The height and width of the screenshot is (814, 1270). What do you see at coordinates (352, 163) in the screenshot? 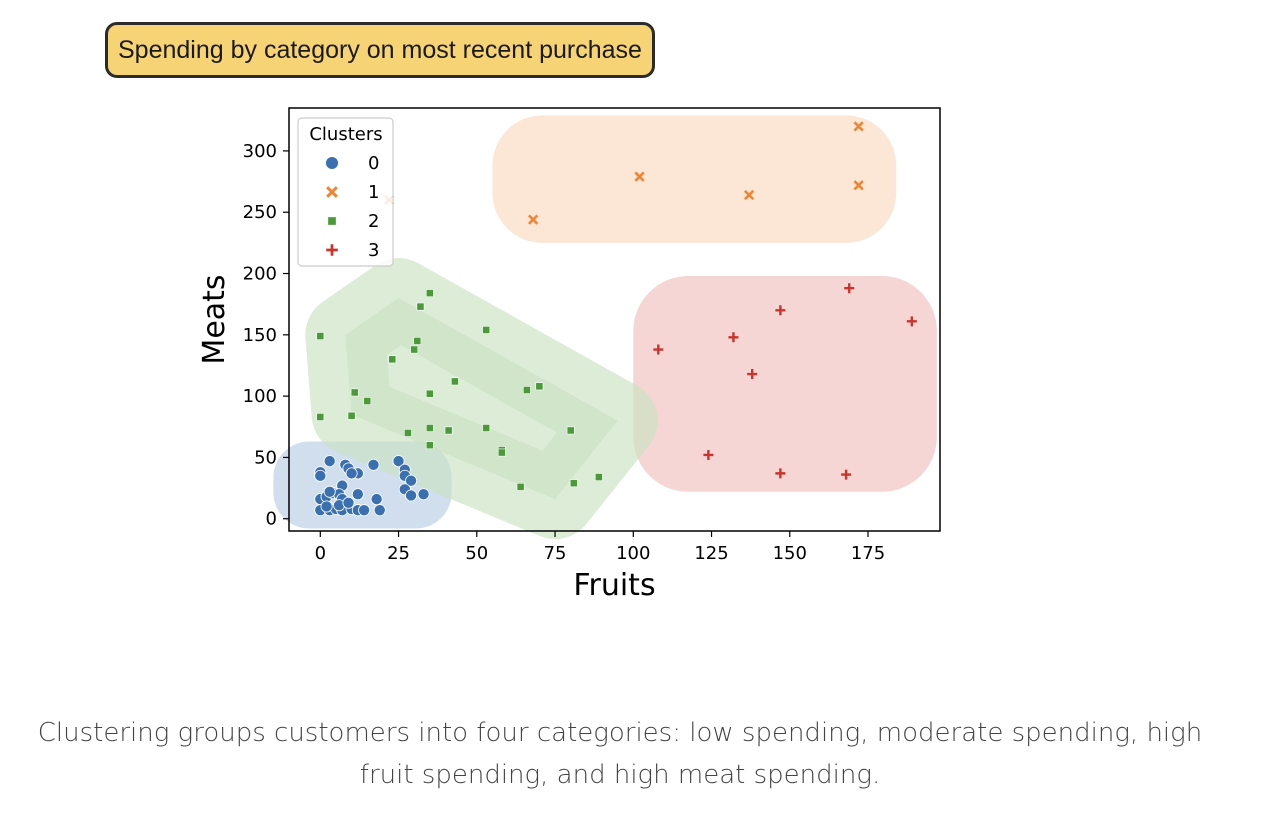
I see `legend-item-0: 0` at bounding box center [352, 163].